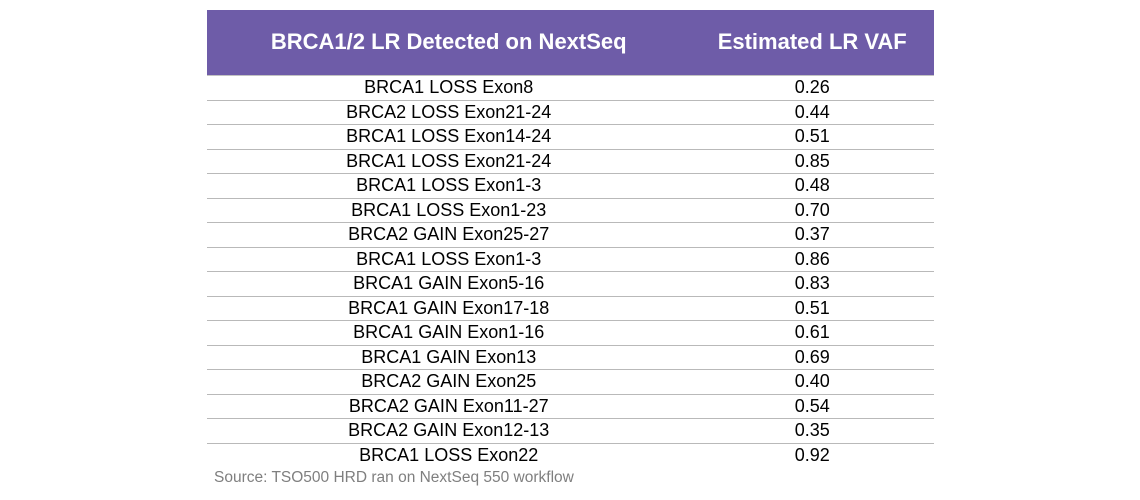 The image size is (1140, 500). I want to click on lr-variant-cell: BRCA1 GAIN Exon5-16, so click(449, 283).